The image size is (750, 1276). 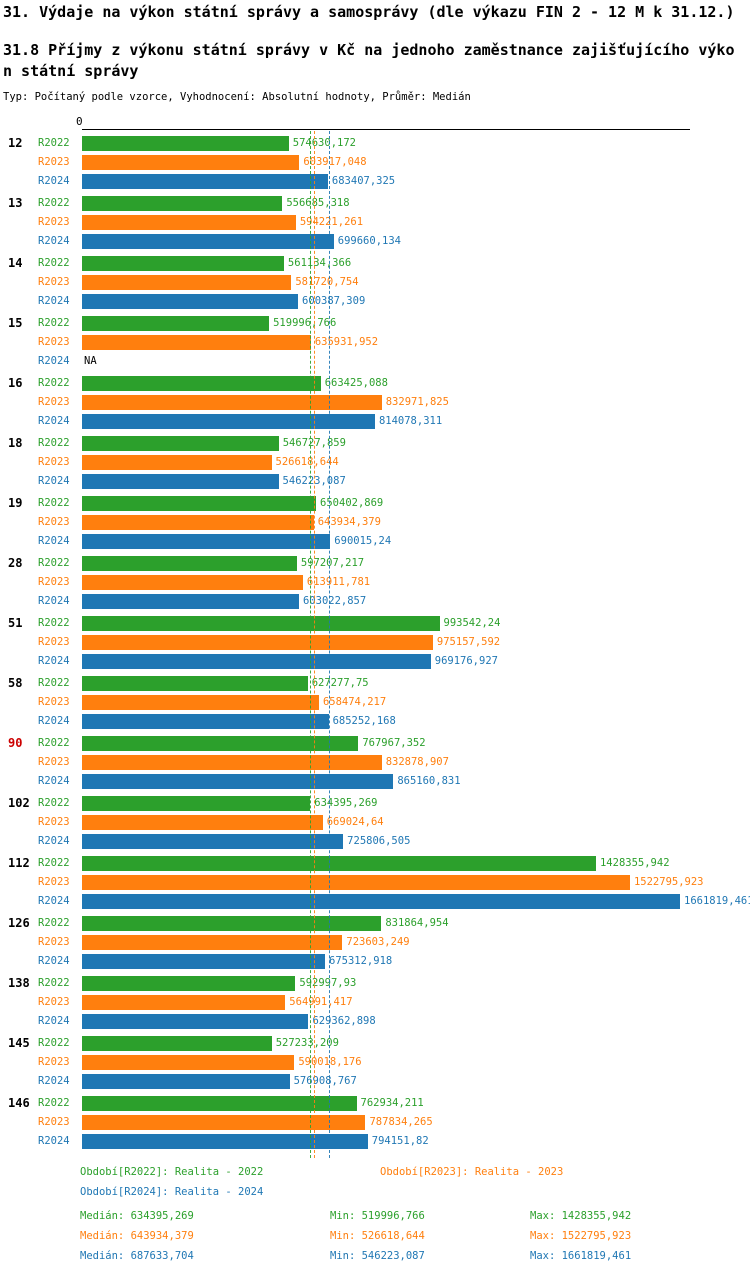 I want to click on value-label: 1428355,942, so click(x=634, y=863).